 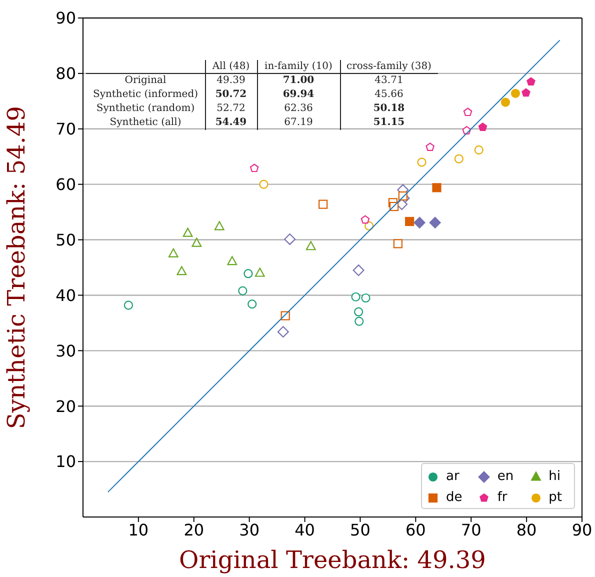 I want to click on annotation: 69.94, so click(x=299, y=94).